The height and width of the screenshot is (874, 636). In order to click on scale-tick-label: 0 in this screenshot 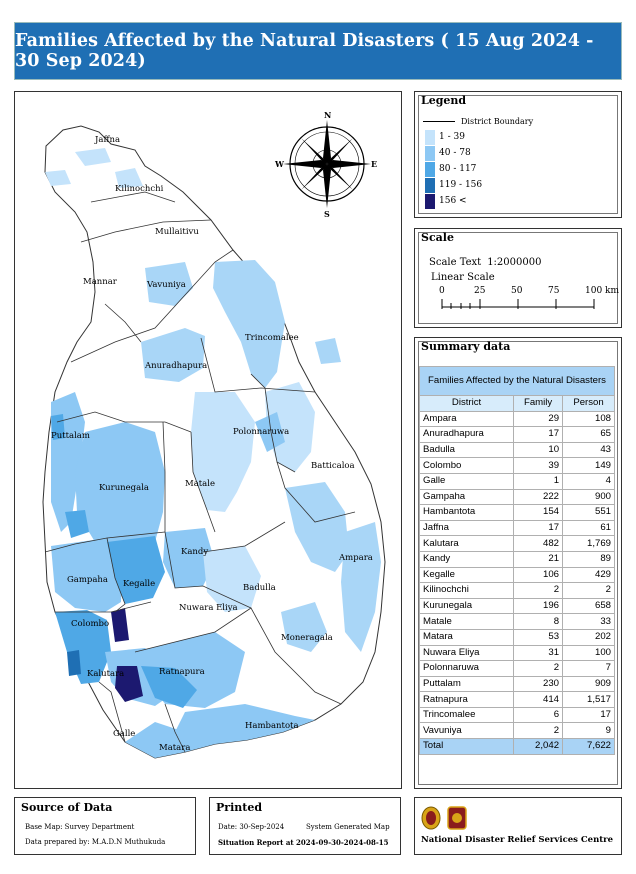, I will do `click(442, 291)`.